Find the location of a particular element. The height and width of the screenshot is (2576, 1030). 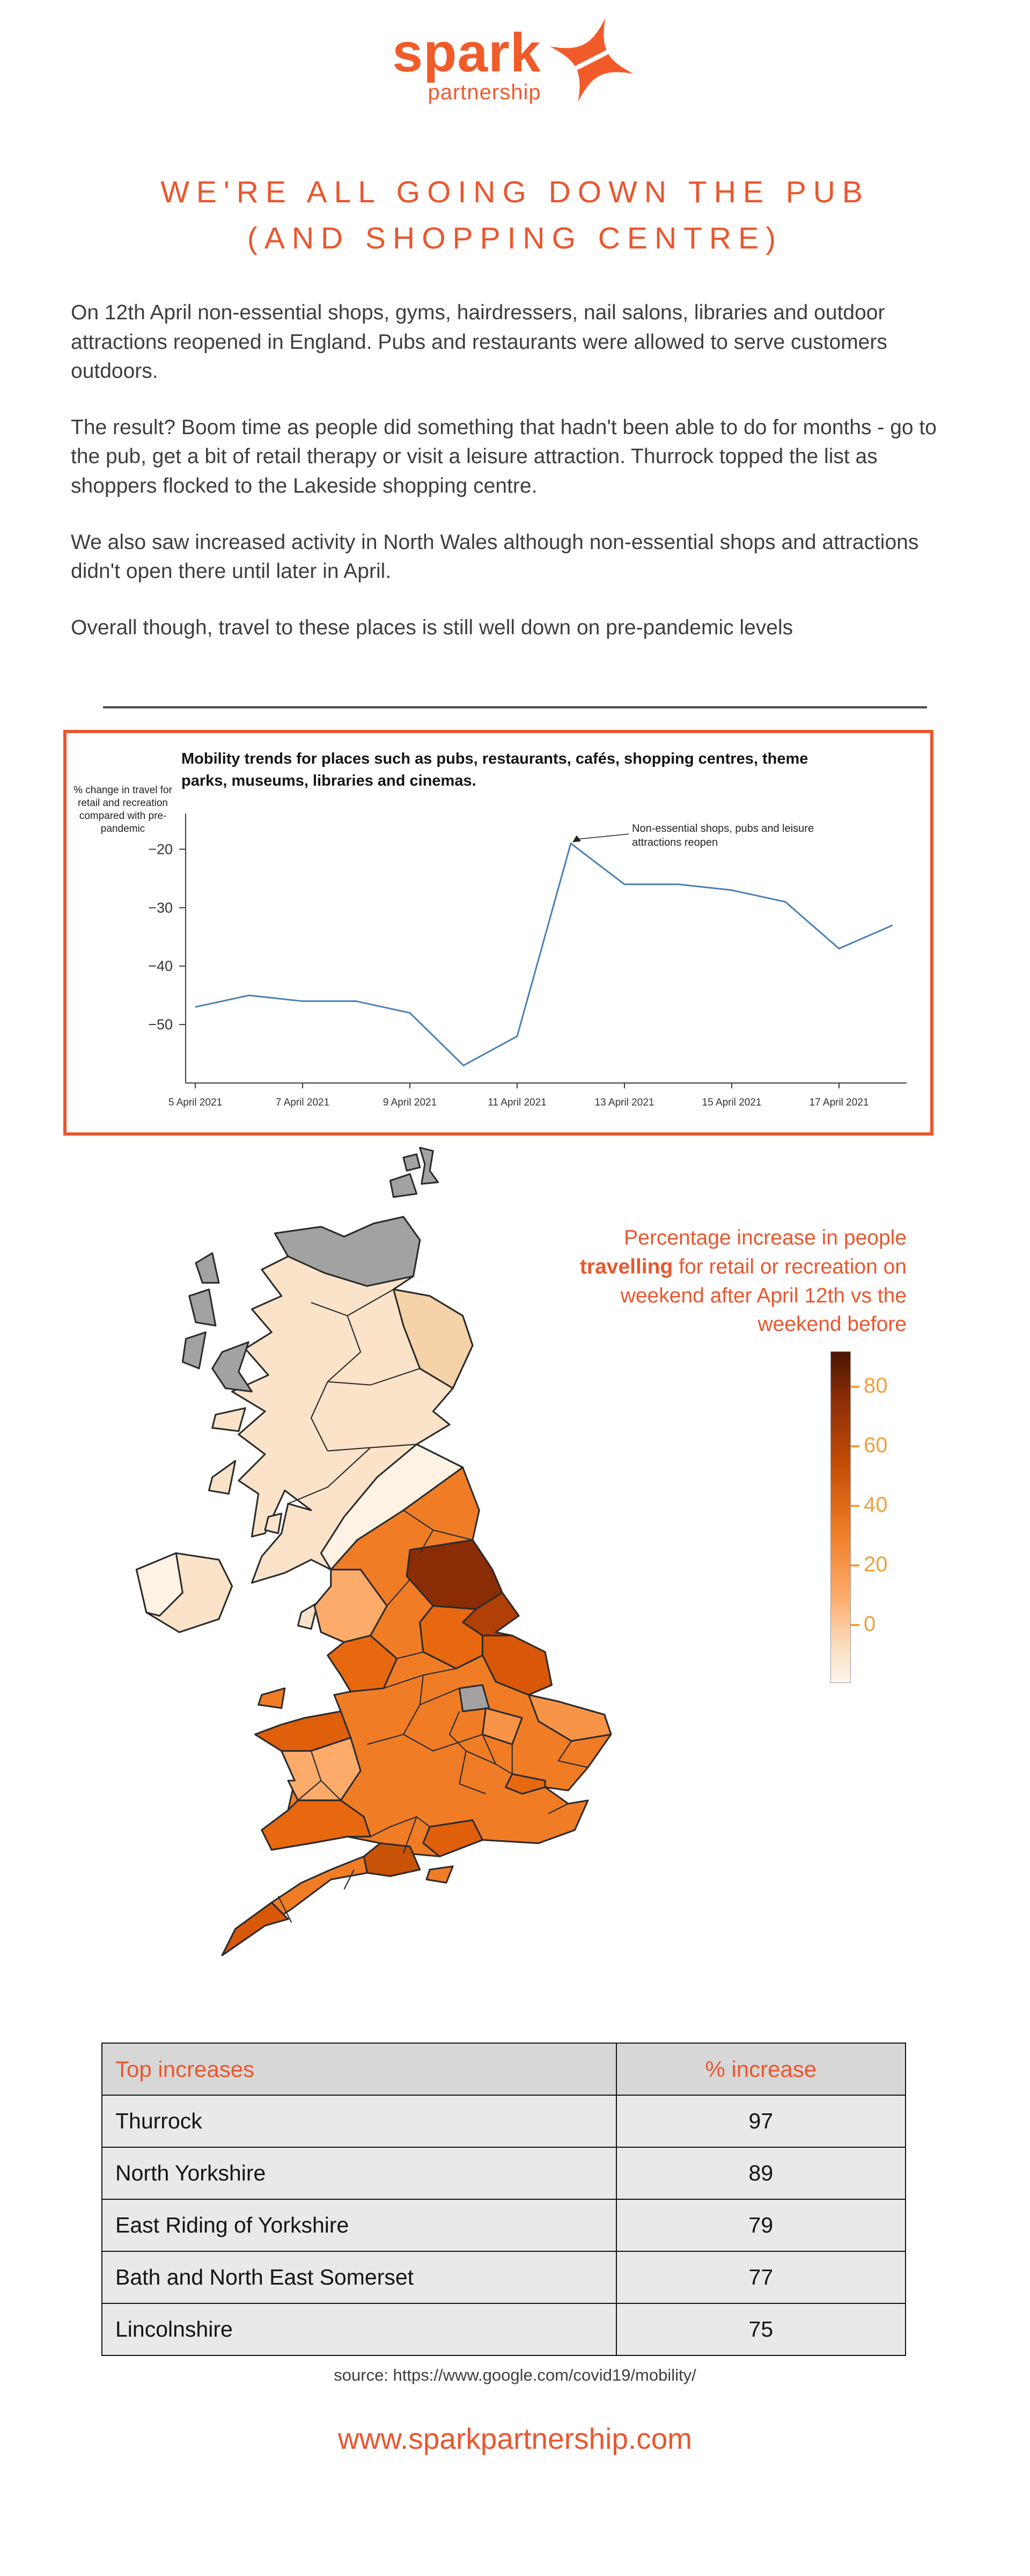

island-skye is located at coordinates (232, 1367).